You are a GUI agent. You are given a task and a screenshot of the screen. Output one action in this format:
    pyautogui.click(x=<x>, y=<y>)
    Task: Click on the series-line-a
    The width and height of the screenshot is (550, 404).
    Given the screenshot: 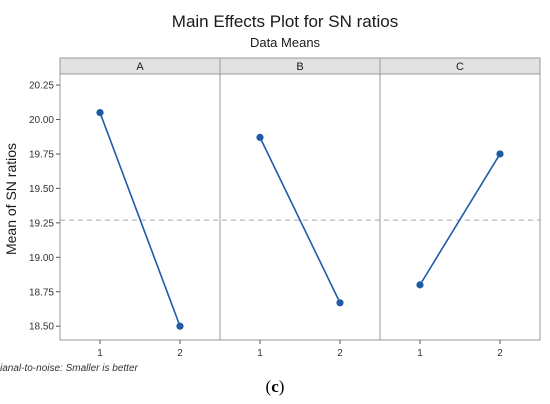 What is the action you would take?
    pyautogui.click(x=140, y=219)
    